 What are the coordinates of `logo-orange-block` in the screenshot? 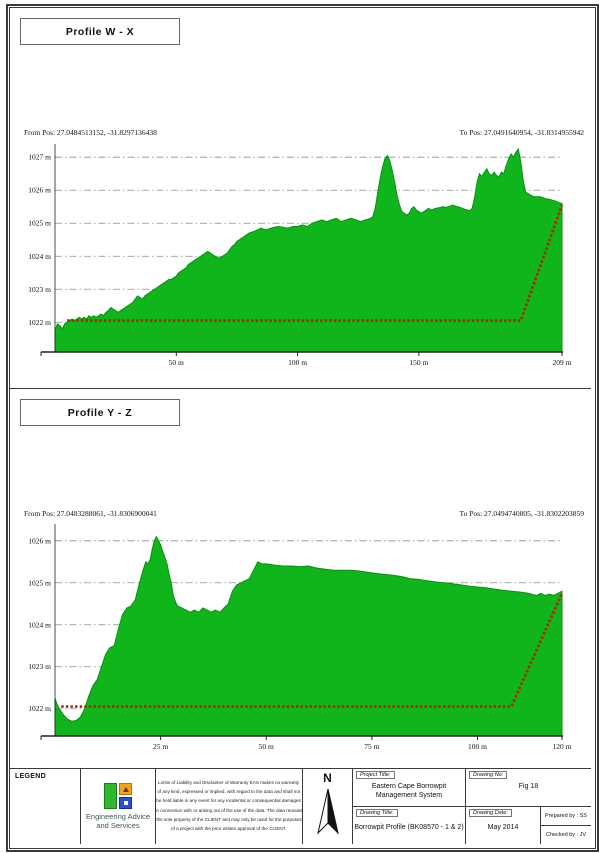 It's located at (125, 789).